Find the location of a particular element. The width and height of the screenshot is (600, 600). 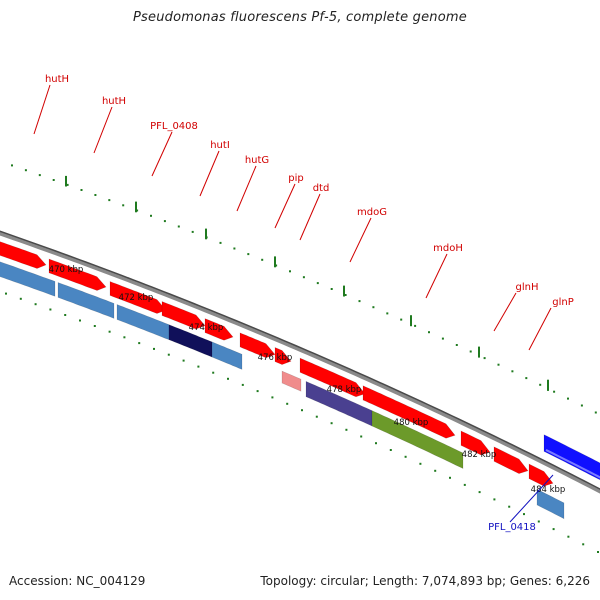

kbp-label-482: 482 kbp is located at coordinates (479, 455).